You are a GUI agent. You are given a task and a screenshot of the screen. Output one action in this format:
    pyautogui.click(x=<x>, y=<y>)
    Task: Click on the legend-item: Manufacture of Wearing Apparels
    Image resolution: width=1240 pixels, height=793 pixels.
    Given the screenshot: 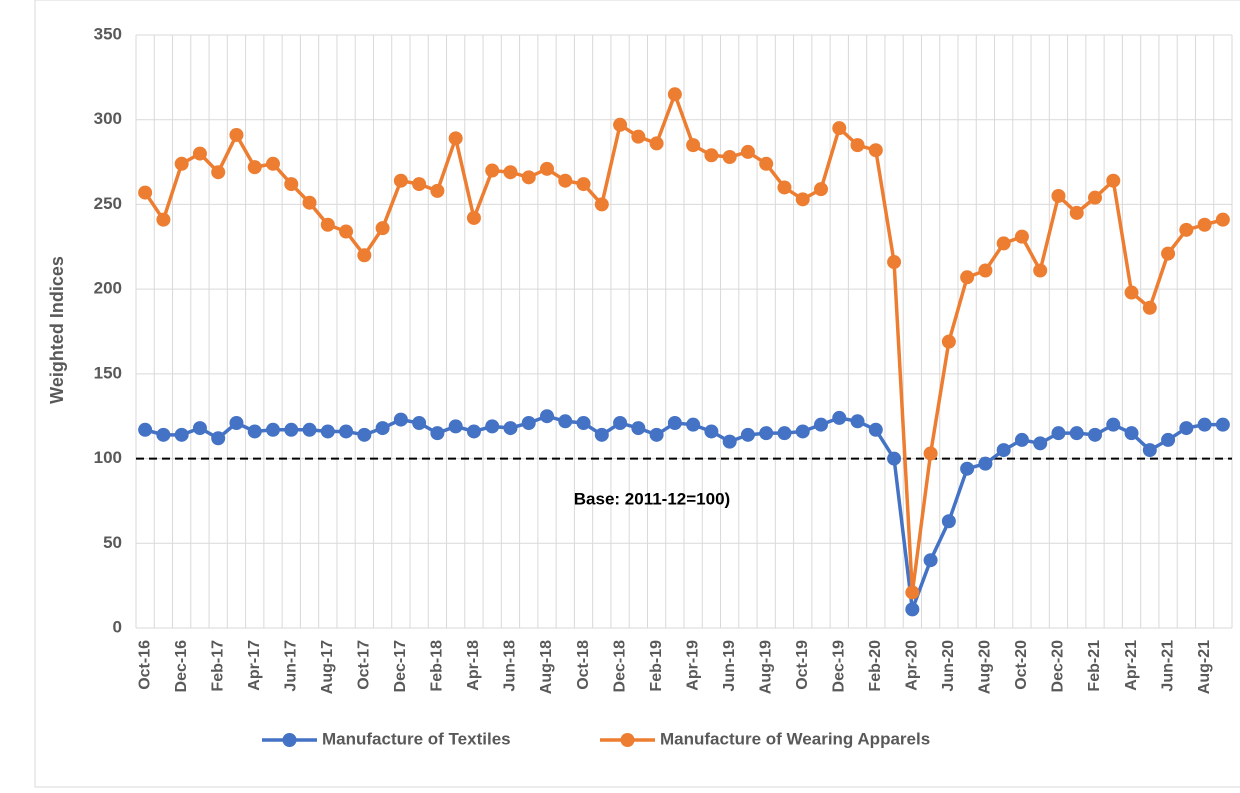 What is the action you would take?
    pyautogui.click(x=765, y=738)
    